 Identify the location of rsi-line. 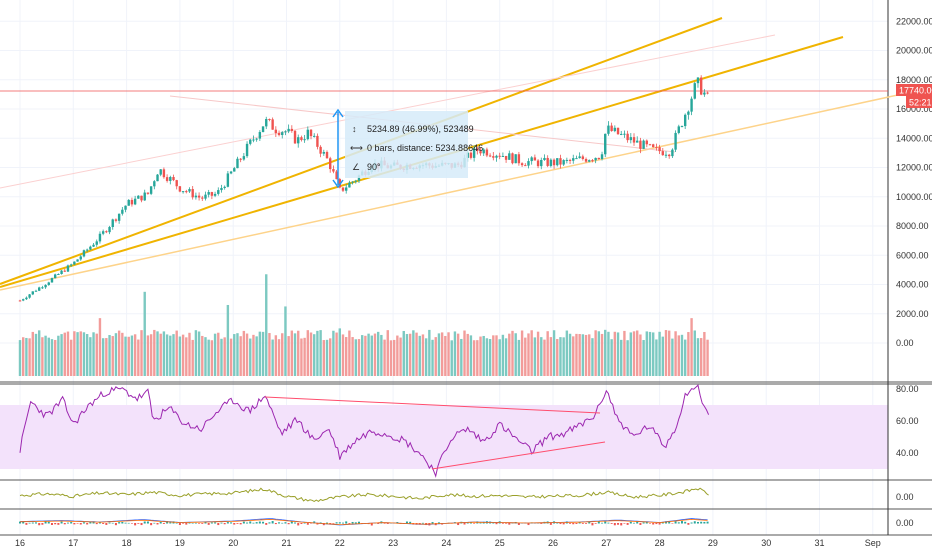
(364, 431).